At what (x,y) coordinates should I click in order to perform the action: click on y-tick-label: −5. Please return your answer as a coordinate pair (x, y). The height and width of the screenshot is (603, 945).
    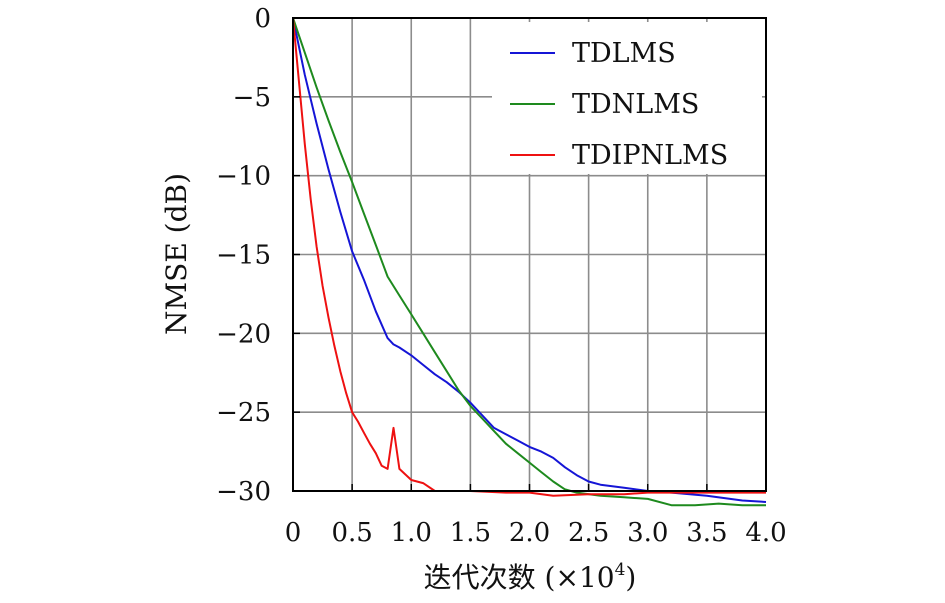
    Looking at the image, I should click on (252, 98).